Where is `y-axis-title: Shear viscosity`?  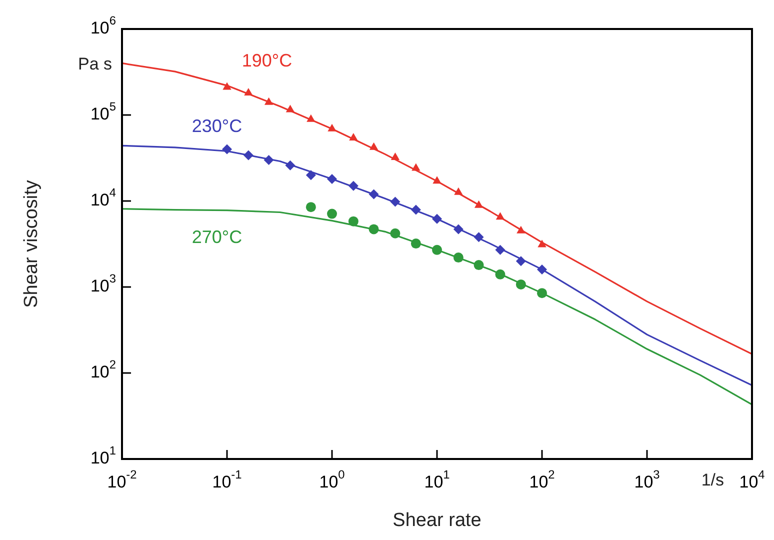 y-axis-title: Shear viscosity is located at coordinates (31, 244).